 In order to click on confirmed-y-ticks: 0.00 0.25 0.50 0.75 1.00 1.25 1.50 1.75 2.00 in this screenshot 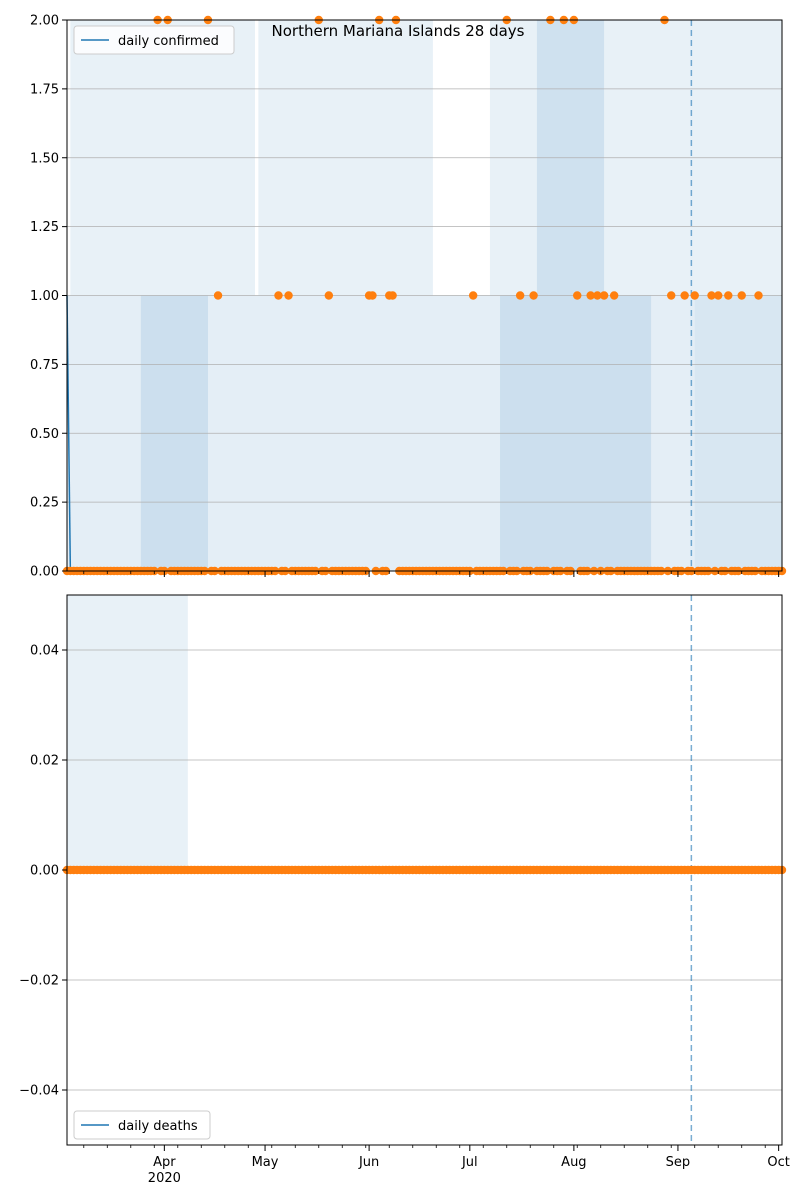, I will do `click(48, 297)`.